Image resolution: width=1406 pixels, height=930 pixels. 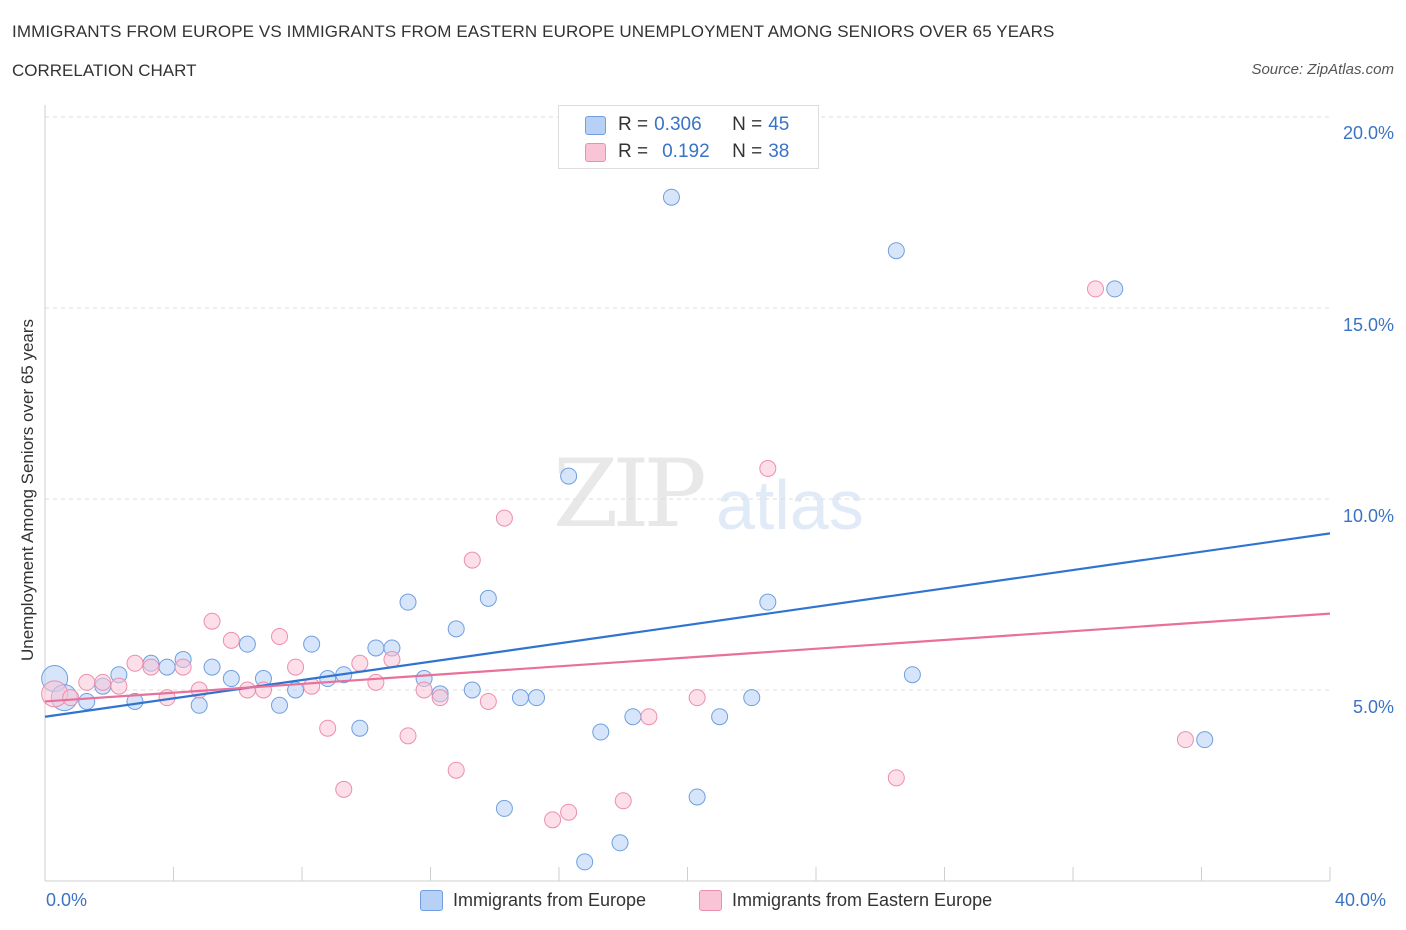 What do you see at coordinates (779, 124) in the screenshot?
I see `legend-n-value: 45` at bounding box center [779, 124].